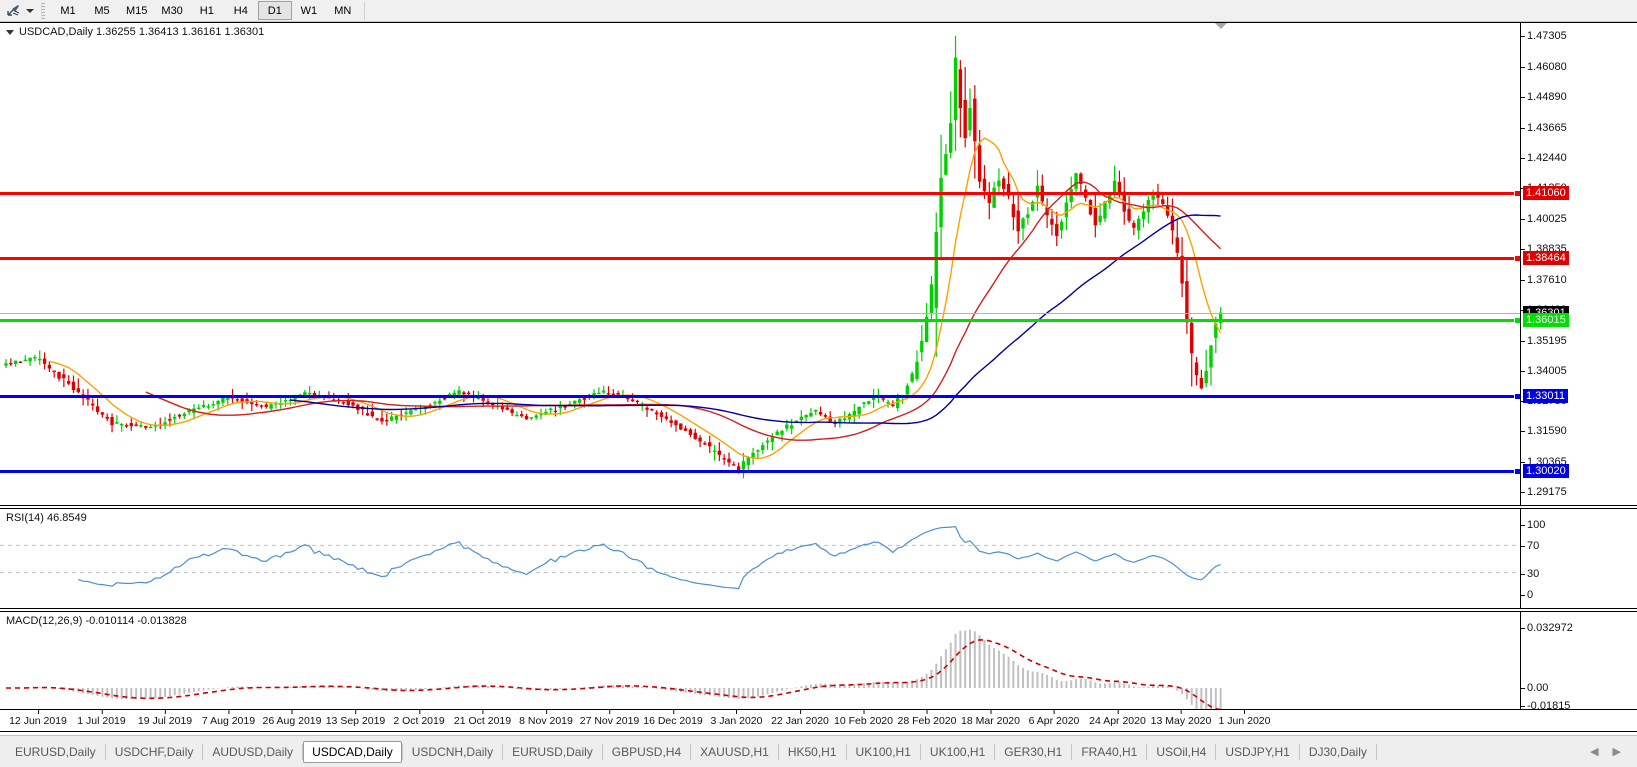  What do you see at coordinates (96, 621) in the screenshot?
I see `macd-title: MACD(12,26,9) -0.010114 -0.013828` at bounding box center [96, 621].